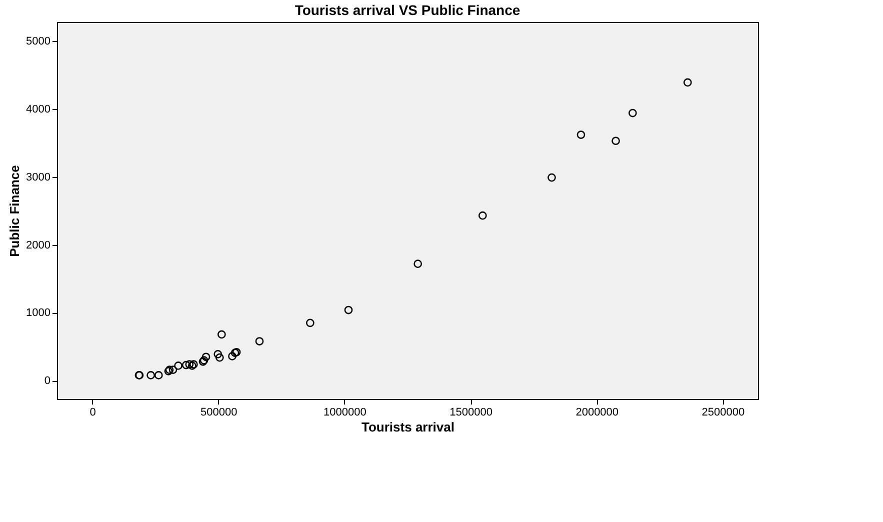 Image resolution: width=883 pixels, height=522 pixels. Describe the element at coordinates (38, 109) in the screenshot. I see `y-tick-label: 4000` at that location.